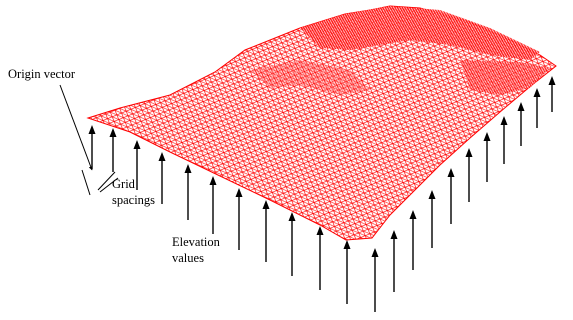  What do you see at coordinates (292, 216) in the screenshot?
I see `elevation-arrow-front-9-head` at bounding box center [292, 216].